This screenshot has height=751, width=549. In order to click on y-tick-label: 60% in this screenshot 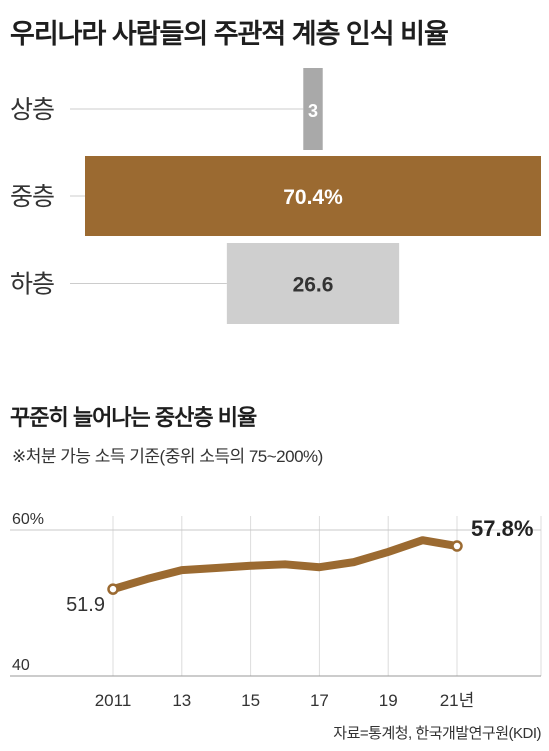, I will do `click(28, 519)`.